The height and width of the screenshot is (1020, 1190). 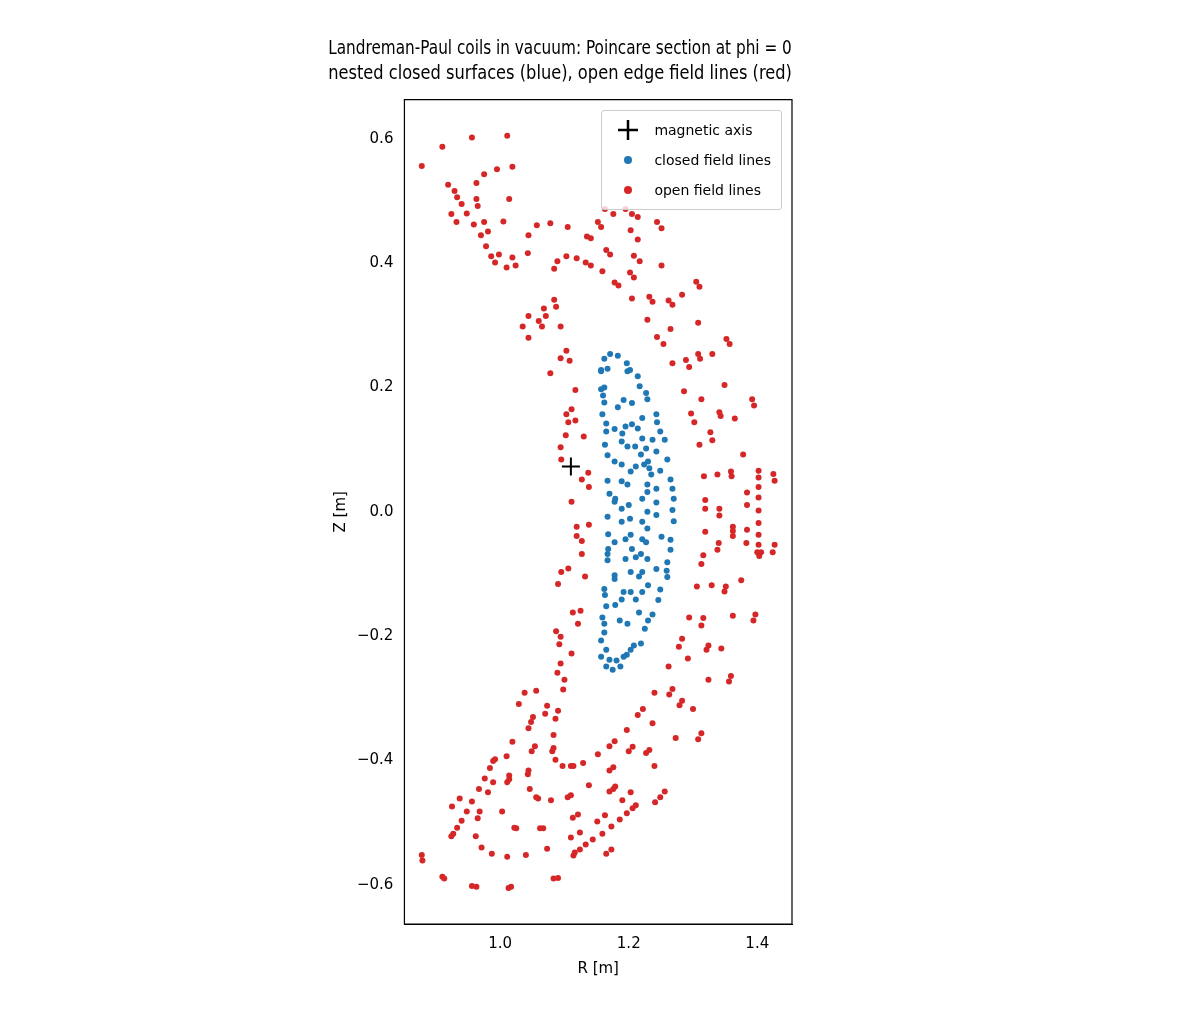 What do you see at coordinates (375, 635) in the screenshot?
I see `y-tick-label: −0.2` at bounding box center [375, 635].